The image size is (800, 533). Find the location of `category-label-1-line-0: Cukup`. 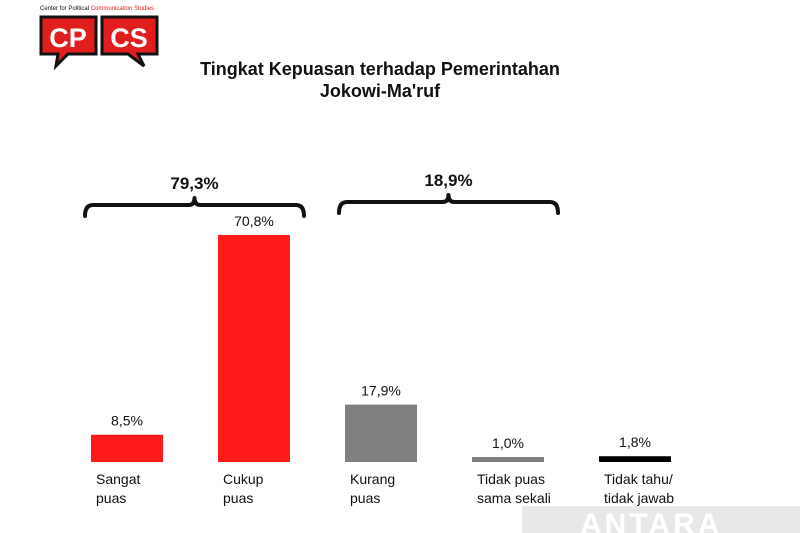

category-label-1-line-0: Cukup is located at coordinates (243, 479).